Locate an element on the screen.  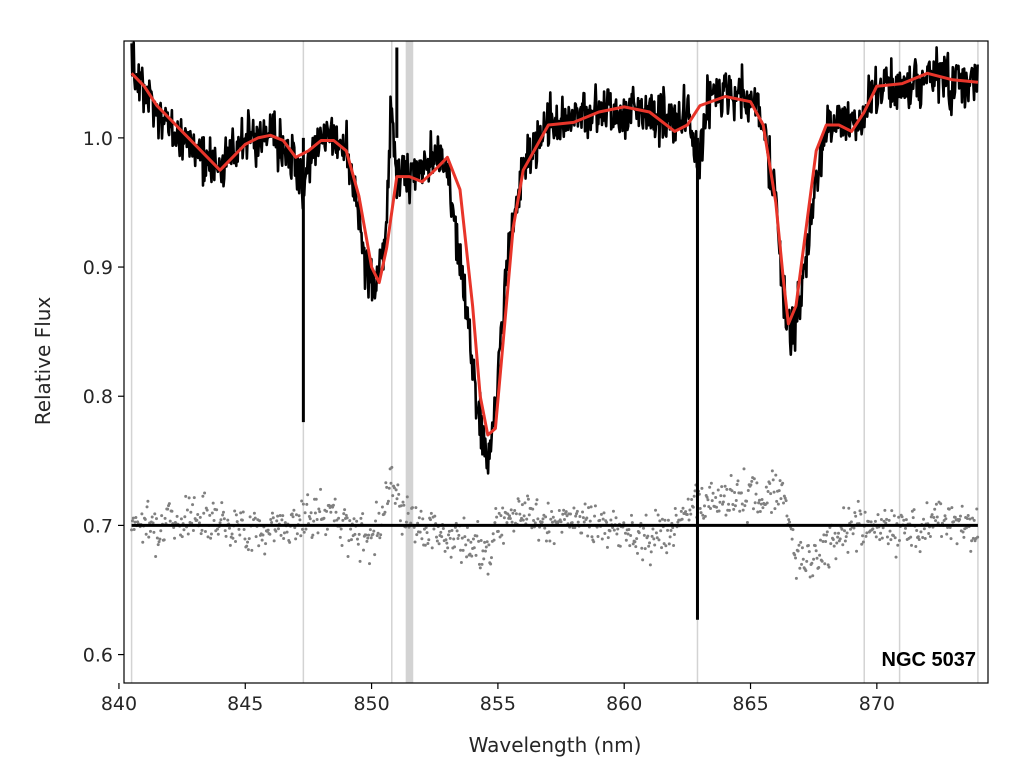
x-axis: 840 845 850 855 860 865 870 is located at coordinates (498, 699).